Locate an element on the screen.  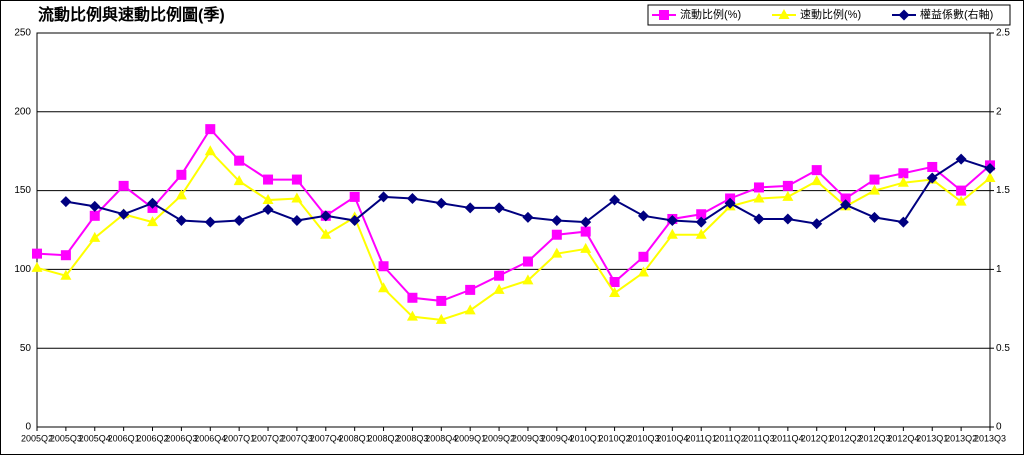
x-tick-label: 2006Q3 is located at coordinates (181, 438).